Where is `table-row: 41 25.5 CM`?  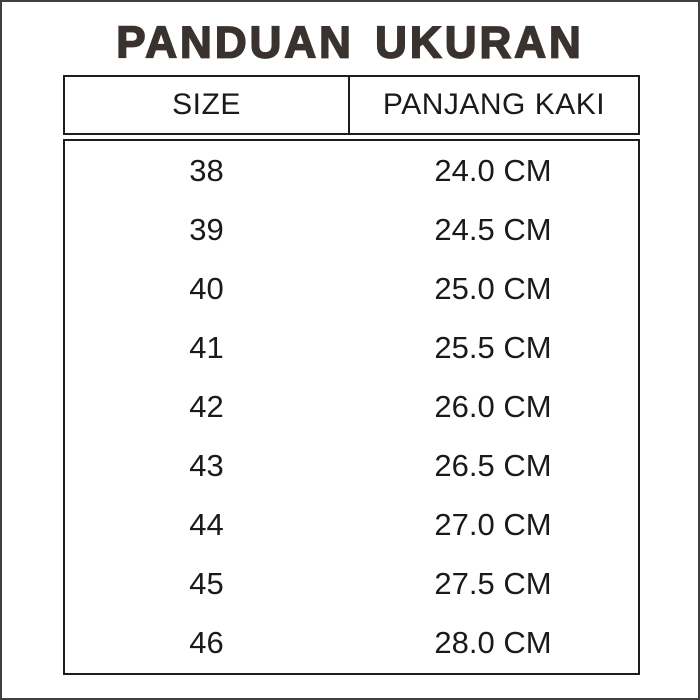
table-row: 41 25.5 CM is located at coordinates (351, 348).